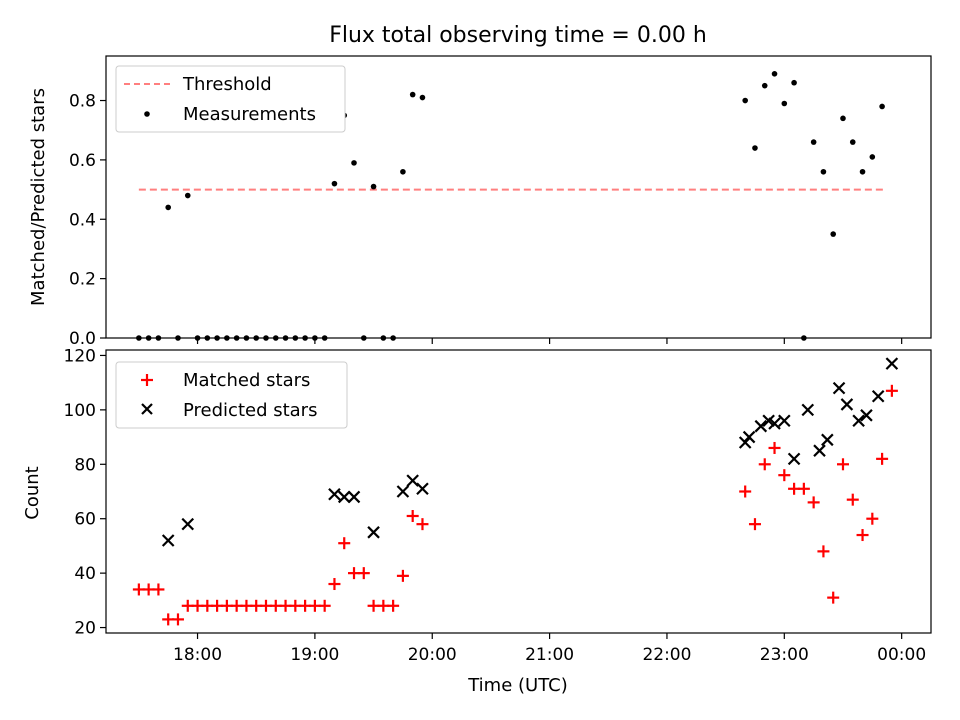 The height and width of the screenshot is (720, 960). I want to click on top-legend-box, so click(230, 99).